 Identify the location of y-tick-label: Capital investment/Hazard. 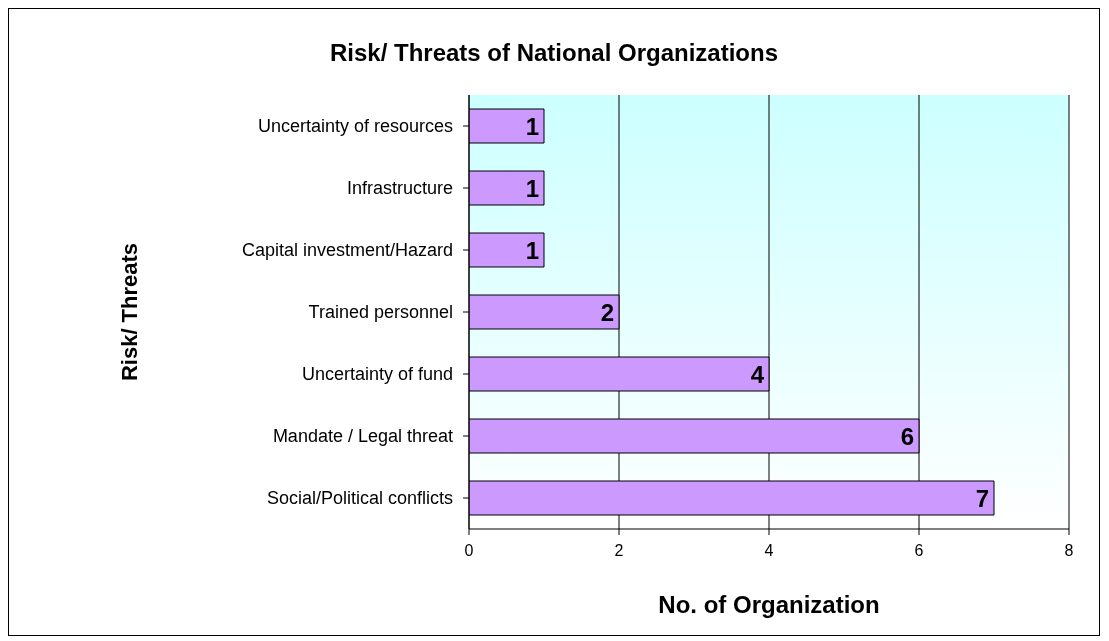
(347, 250).